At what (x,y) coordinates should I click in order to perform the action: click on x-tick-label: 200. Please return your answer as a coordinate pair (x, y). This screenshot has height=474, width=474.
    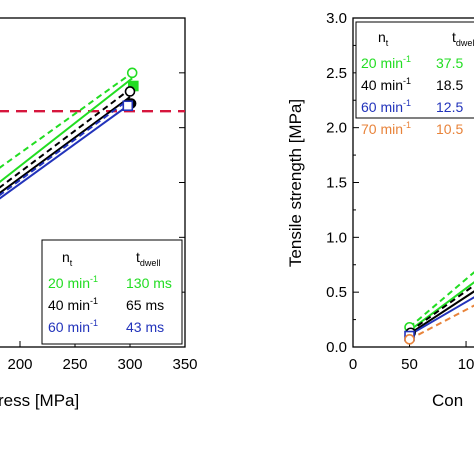
    Looking at the image, I should click on (19, 364).